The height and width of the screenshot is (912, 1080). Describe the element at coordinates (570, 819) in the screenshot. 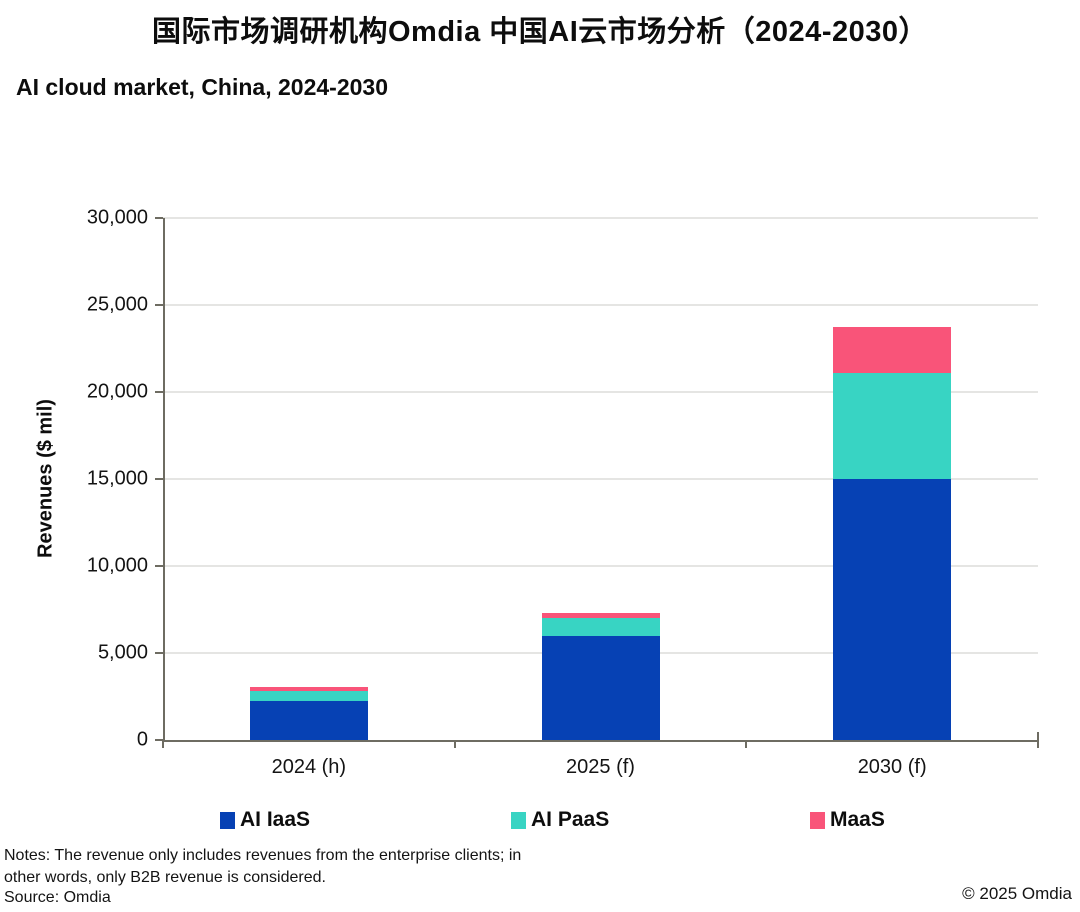

I see `legend-label-ai-paas: AI PaaS` at that location.